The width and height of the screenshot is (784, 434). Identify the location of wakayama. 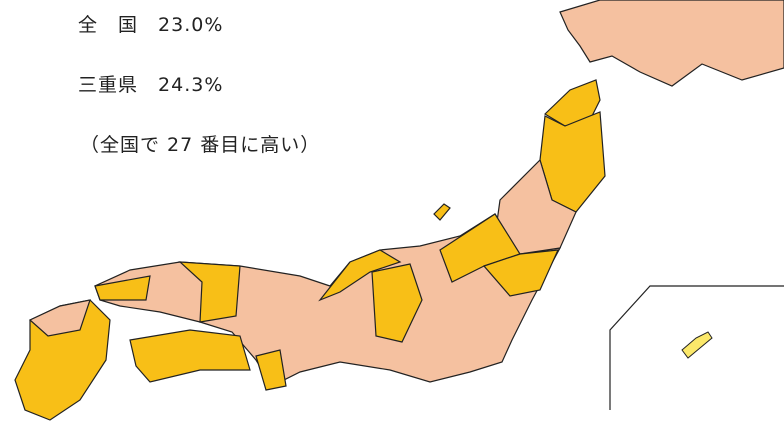
(271, 370).